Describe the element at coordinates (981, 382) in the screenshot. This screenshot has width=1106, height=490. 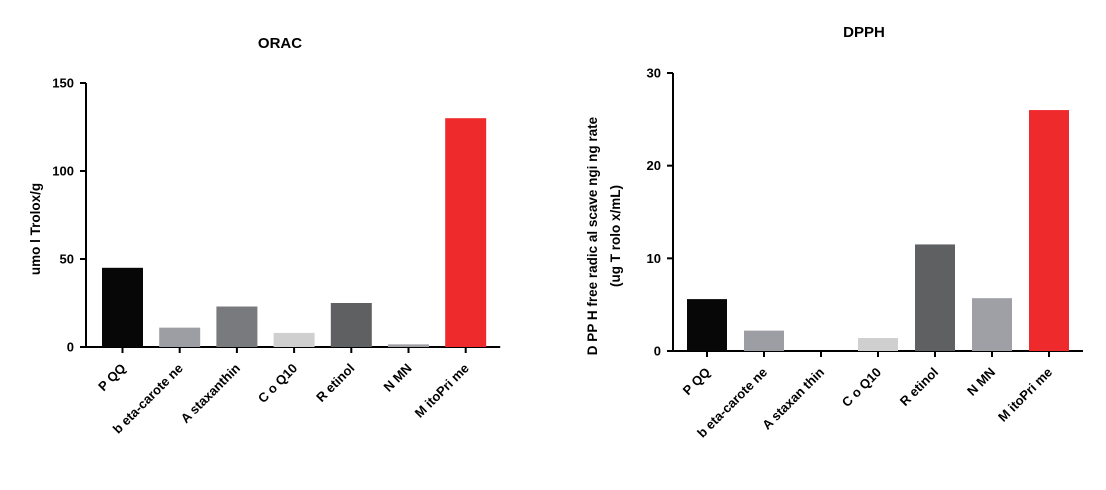
I see `chart-2-category-label: N MN` at that location.